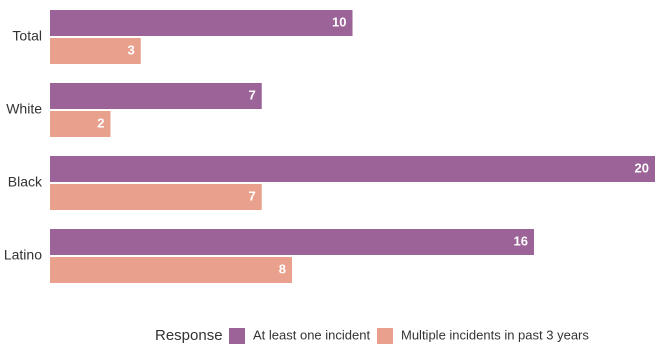  Describe the element at coordinates (23, 255) in the screenshot. I see `category-label-latino: Latino` at that location.